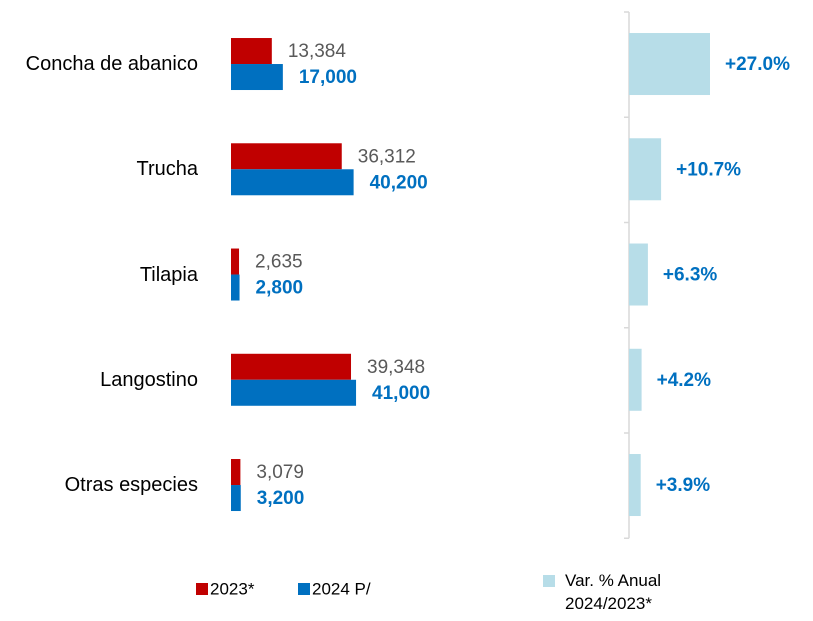 Image resolution: width=813 pixels, height=621 pixels. I want to click on value-label: +10.7%, so click(708, 169).